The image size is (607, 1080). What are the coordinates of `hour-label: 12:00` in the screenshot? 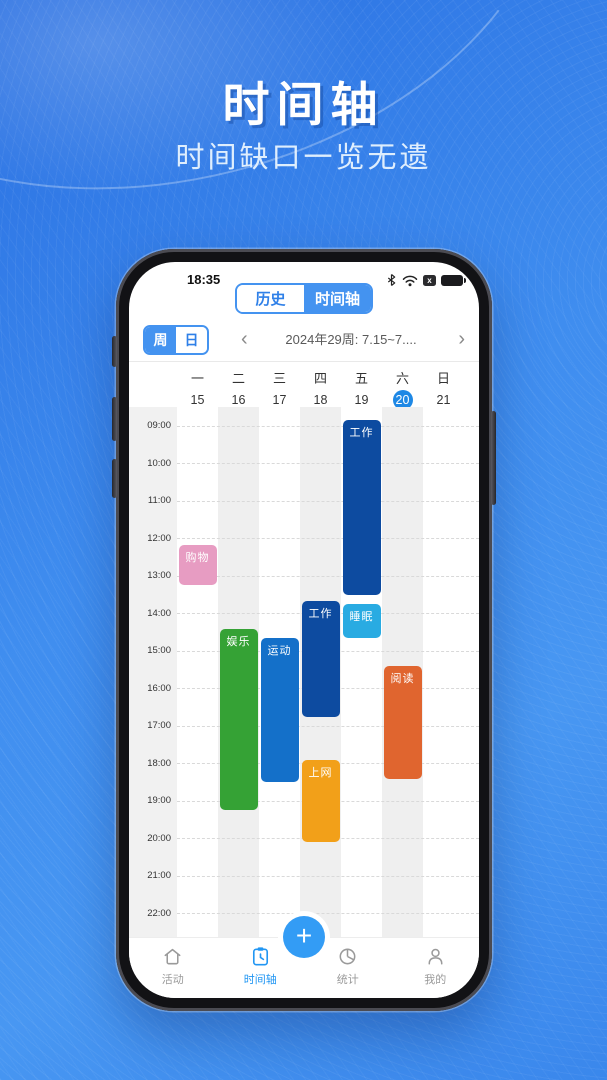 It's located at (159, 538).